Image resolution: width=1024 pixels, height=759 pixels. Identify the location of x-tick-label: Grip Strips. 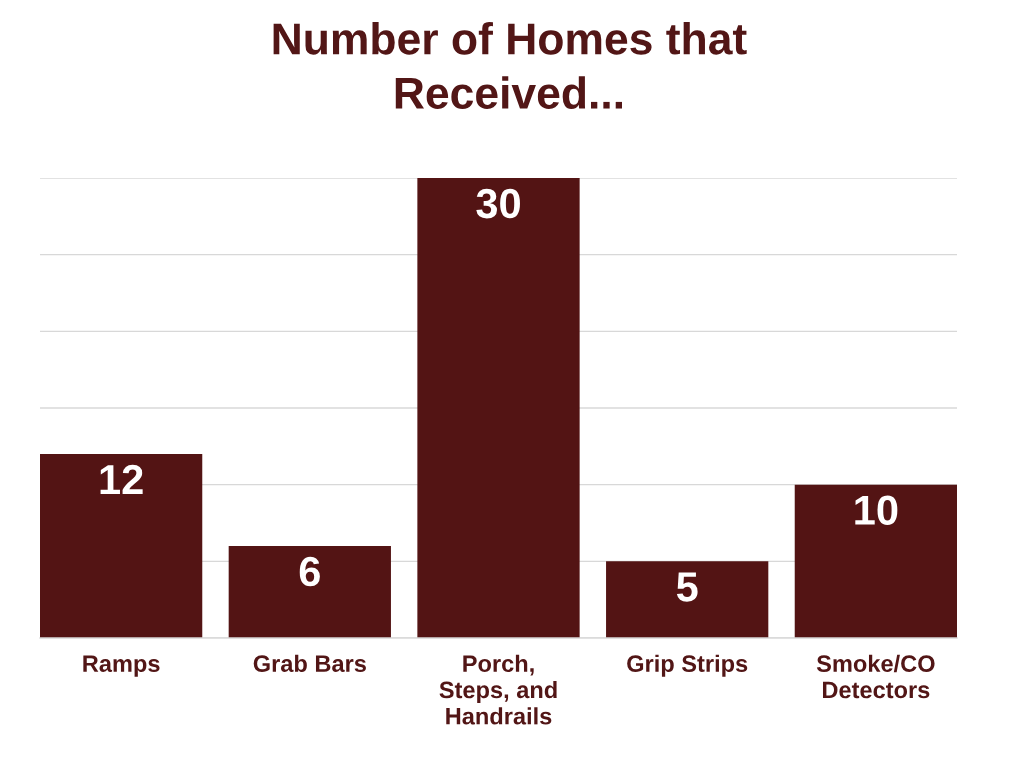
(687, 665).